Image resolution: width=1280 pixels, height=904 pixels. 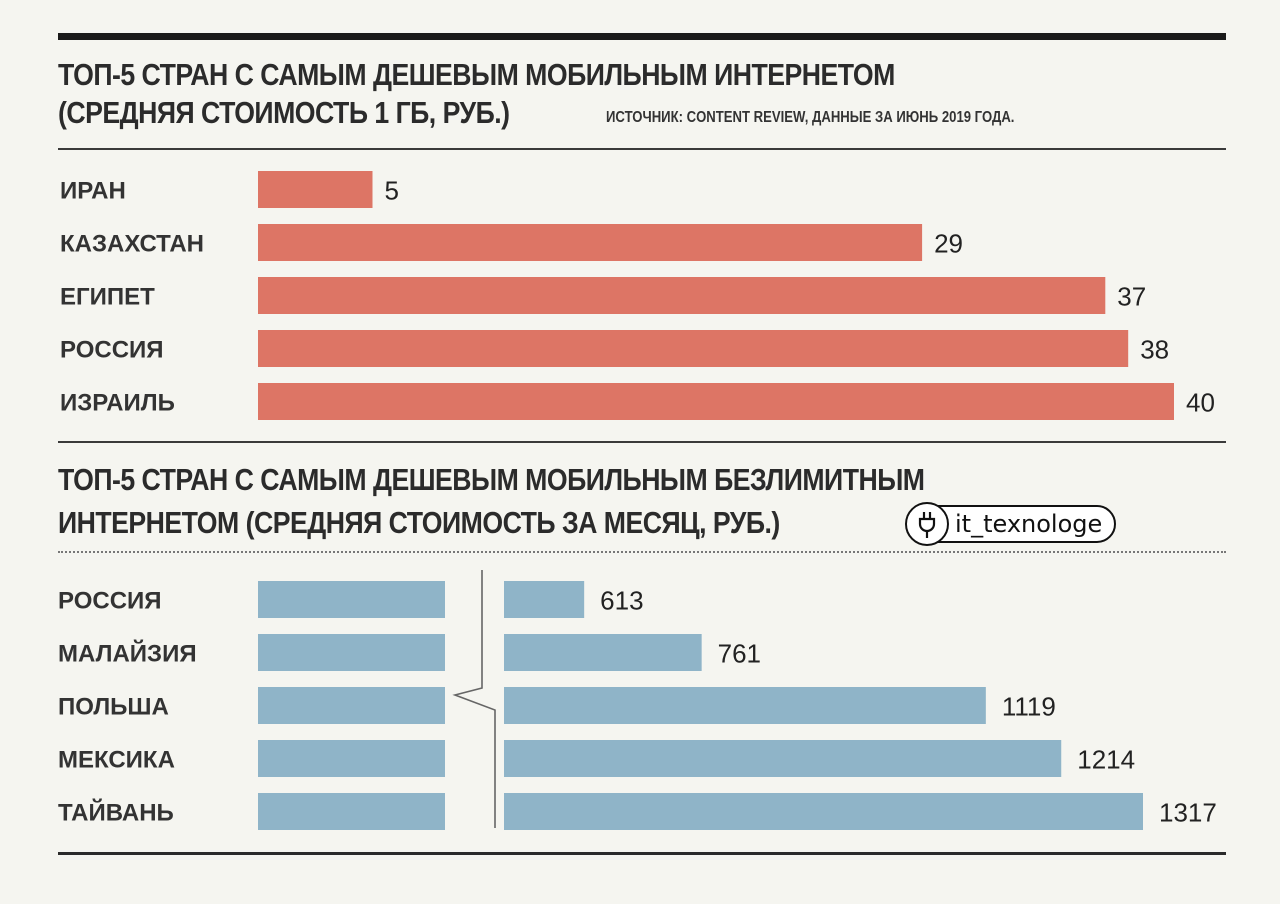 What do you see at coordinates (284, 112) in the screenshot?
I see `top-chart-title-line2: (СРЕДНЯЯ СТОИМОСТЬ 1 ГБ, РУБ.)` at bounding box center [284, 112].